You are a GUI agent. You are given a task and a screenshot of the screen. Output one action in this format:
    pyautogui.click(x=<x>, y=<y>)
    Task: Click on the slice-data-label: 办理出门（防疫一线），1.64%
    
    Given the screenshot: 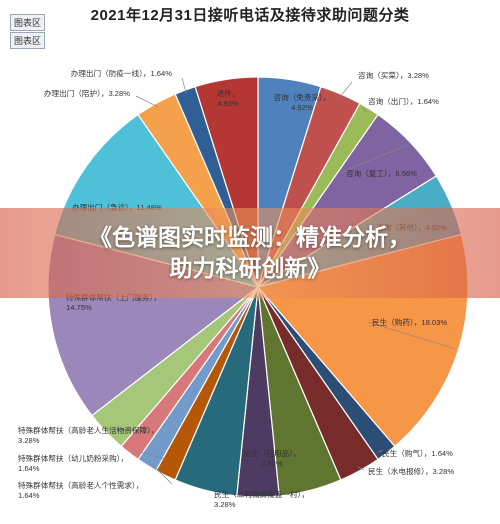 What is the action you would take?
    pyautogui.click(x=122, y=73)
    